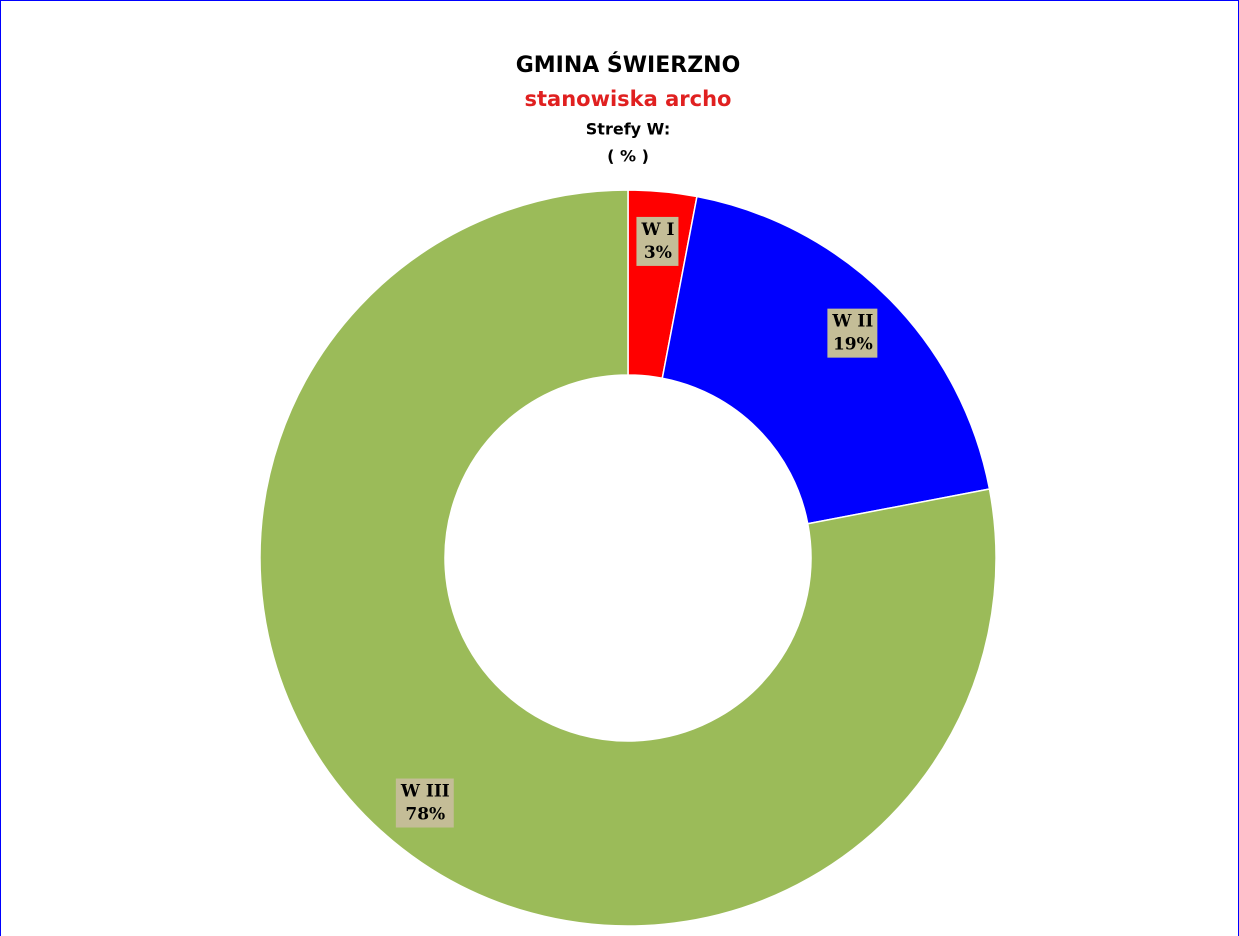 This screenshot has height=936, width=1239. I want to click on category-label: W I, so click(657, 230).